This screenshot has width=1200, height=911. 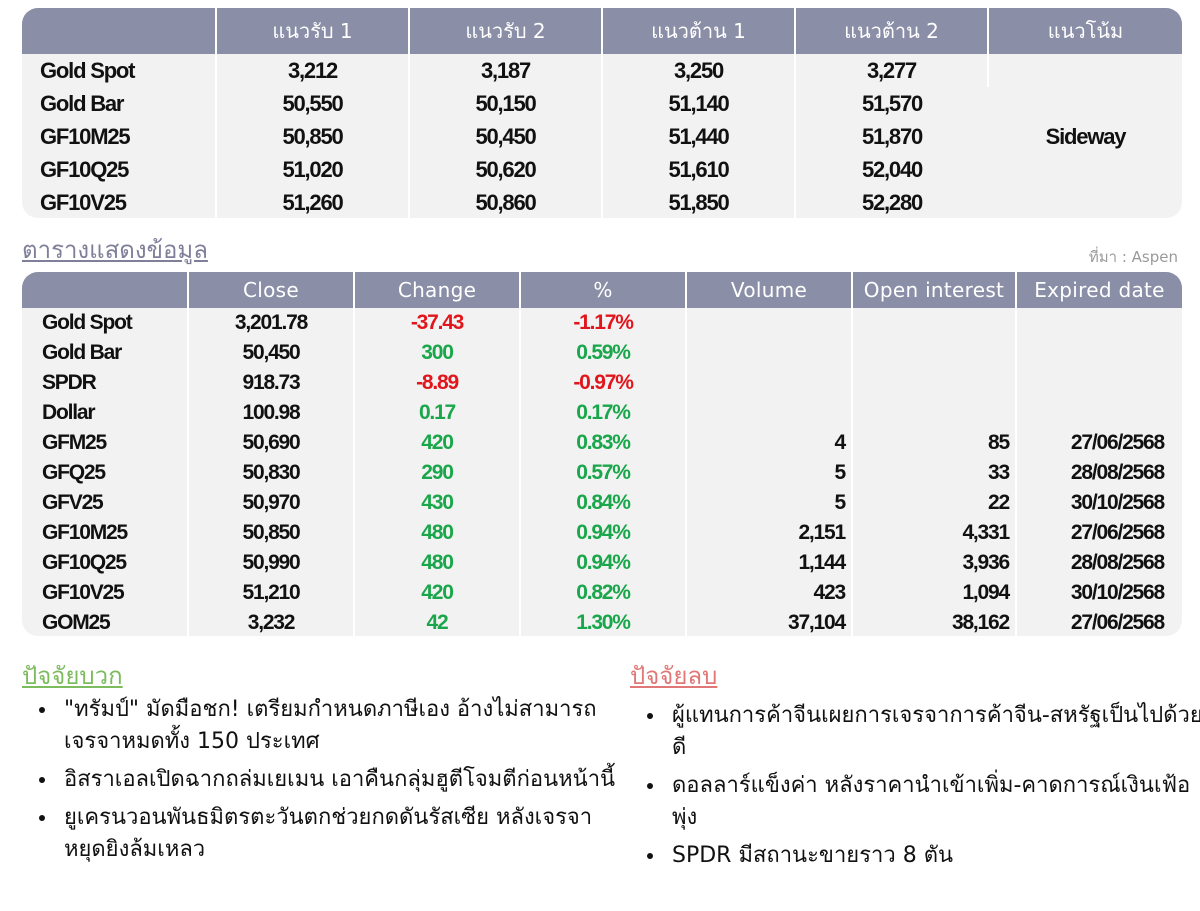 What do you see at coordinates (603, 622) in the screenshot?
I see `percent-change-value: 1.30%` at bounding box center [603, 622].